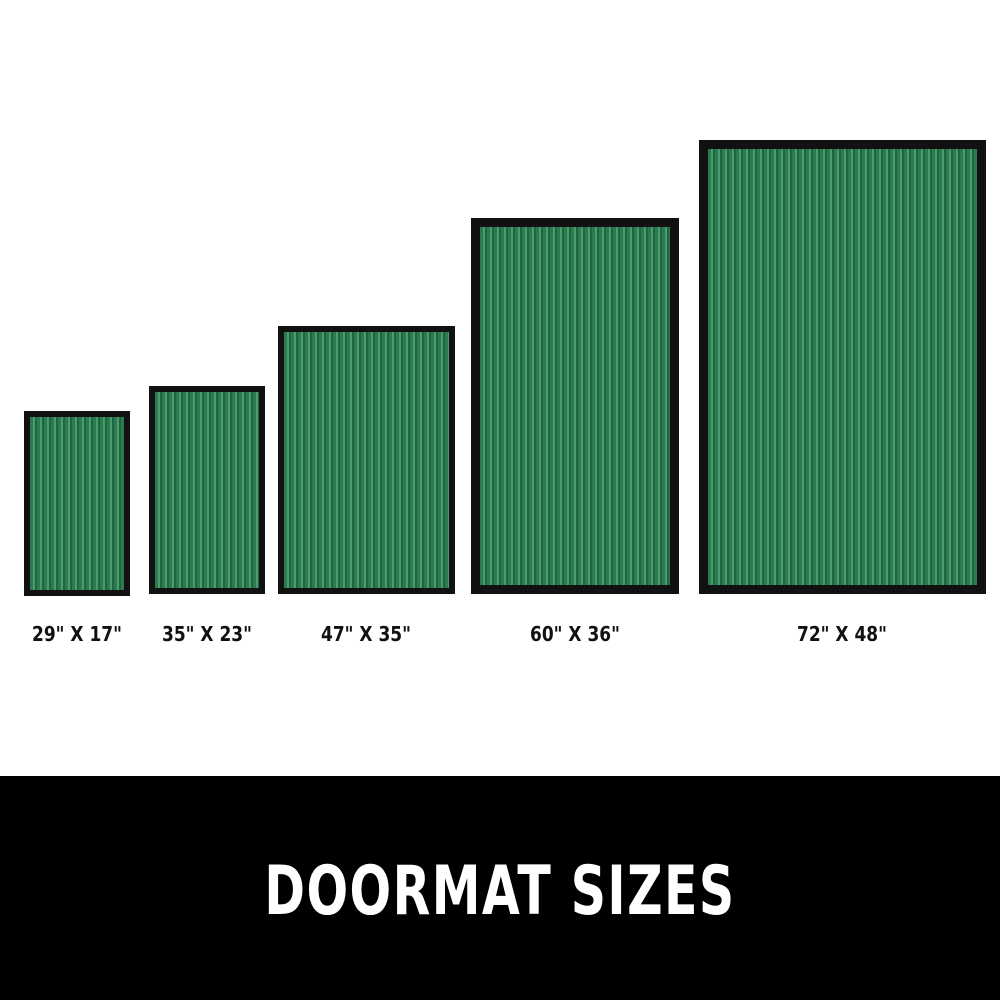 The height and width of the screenshot is (1000, 1000). I want to click on doormat-35x23, so click(207, 490).